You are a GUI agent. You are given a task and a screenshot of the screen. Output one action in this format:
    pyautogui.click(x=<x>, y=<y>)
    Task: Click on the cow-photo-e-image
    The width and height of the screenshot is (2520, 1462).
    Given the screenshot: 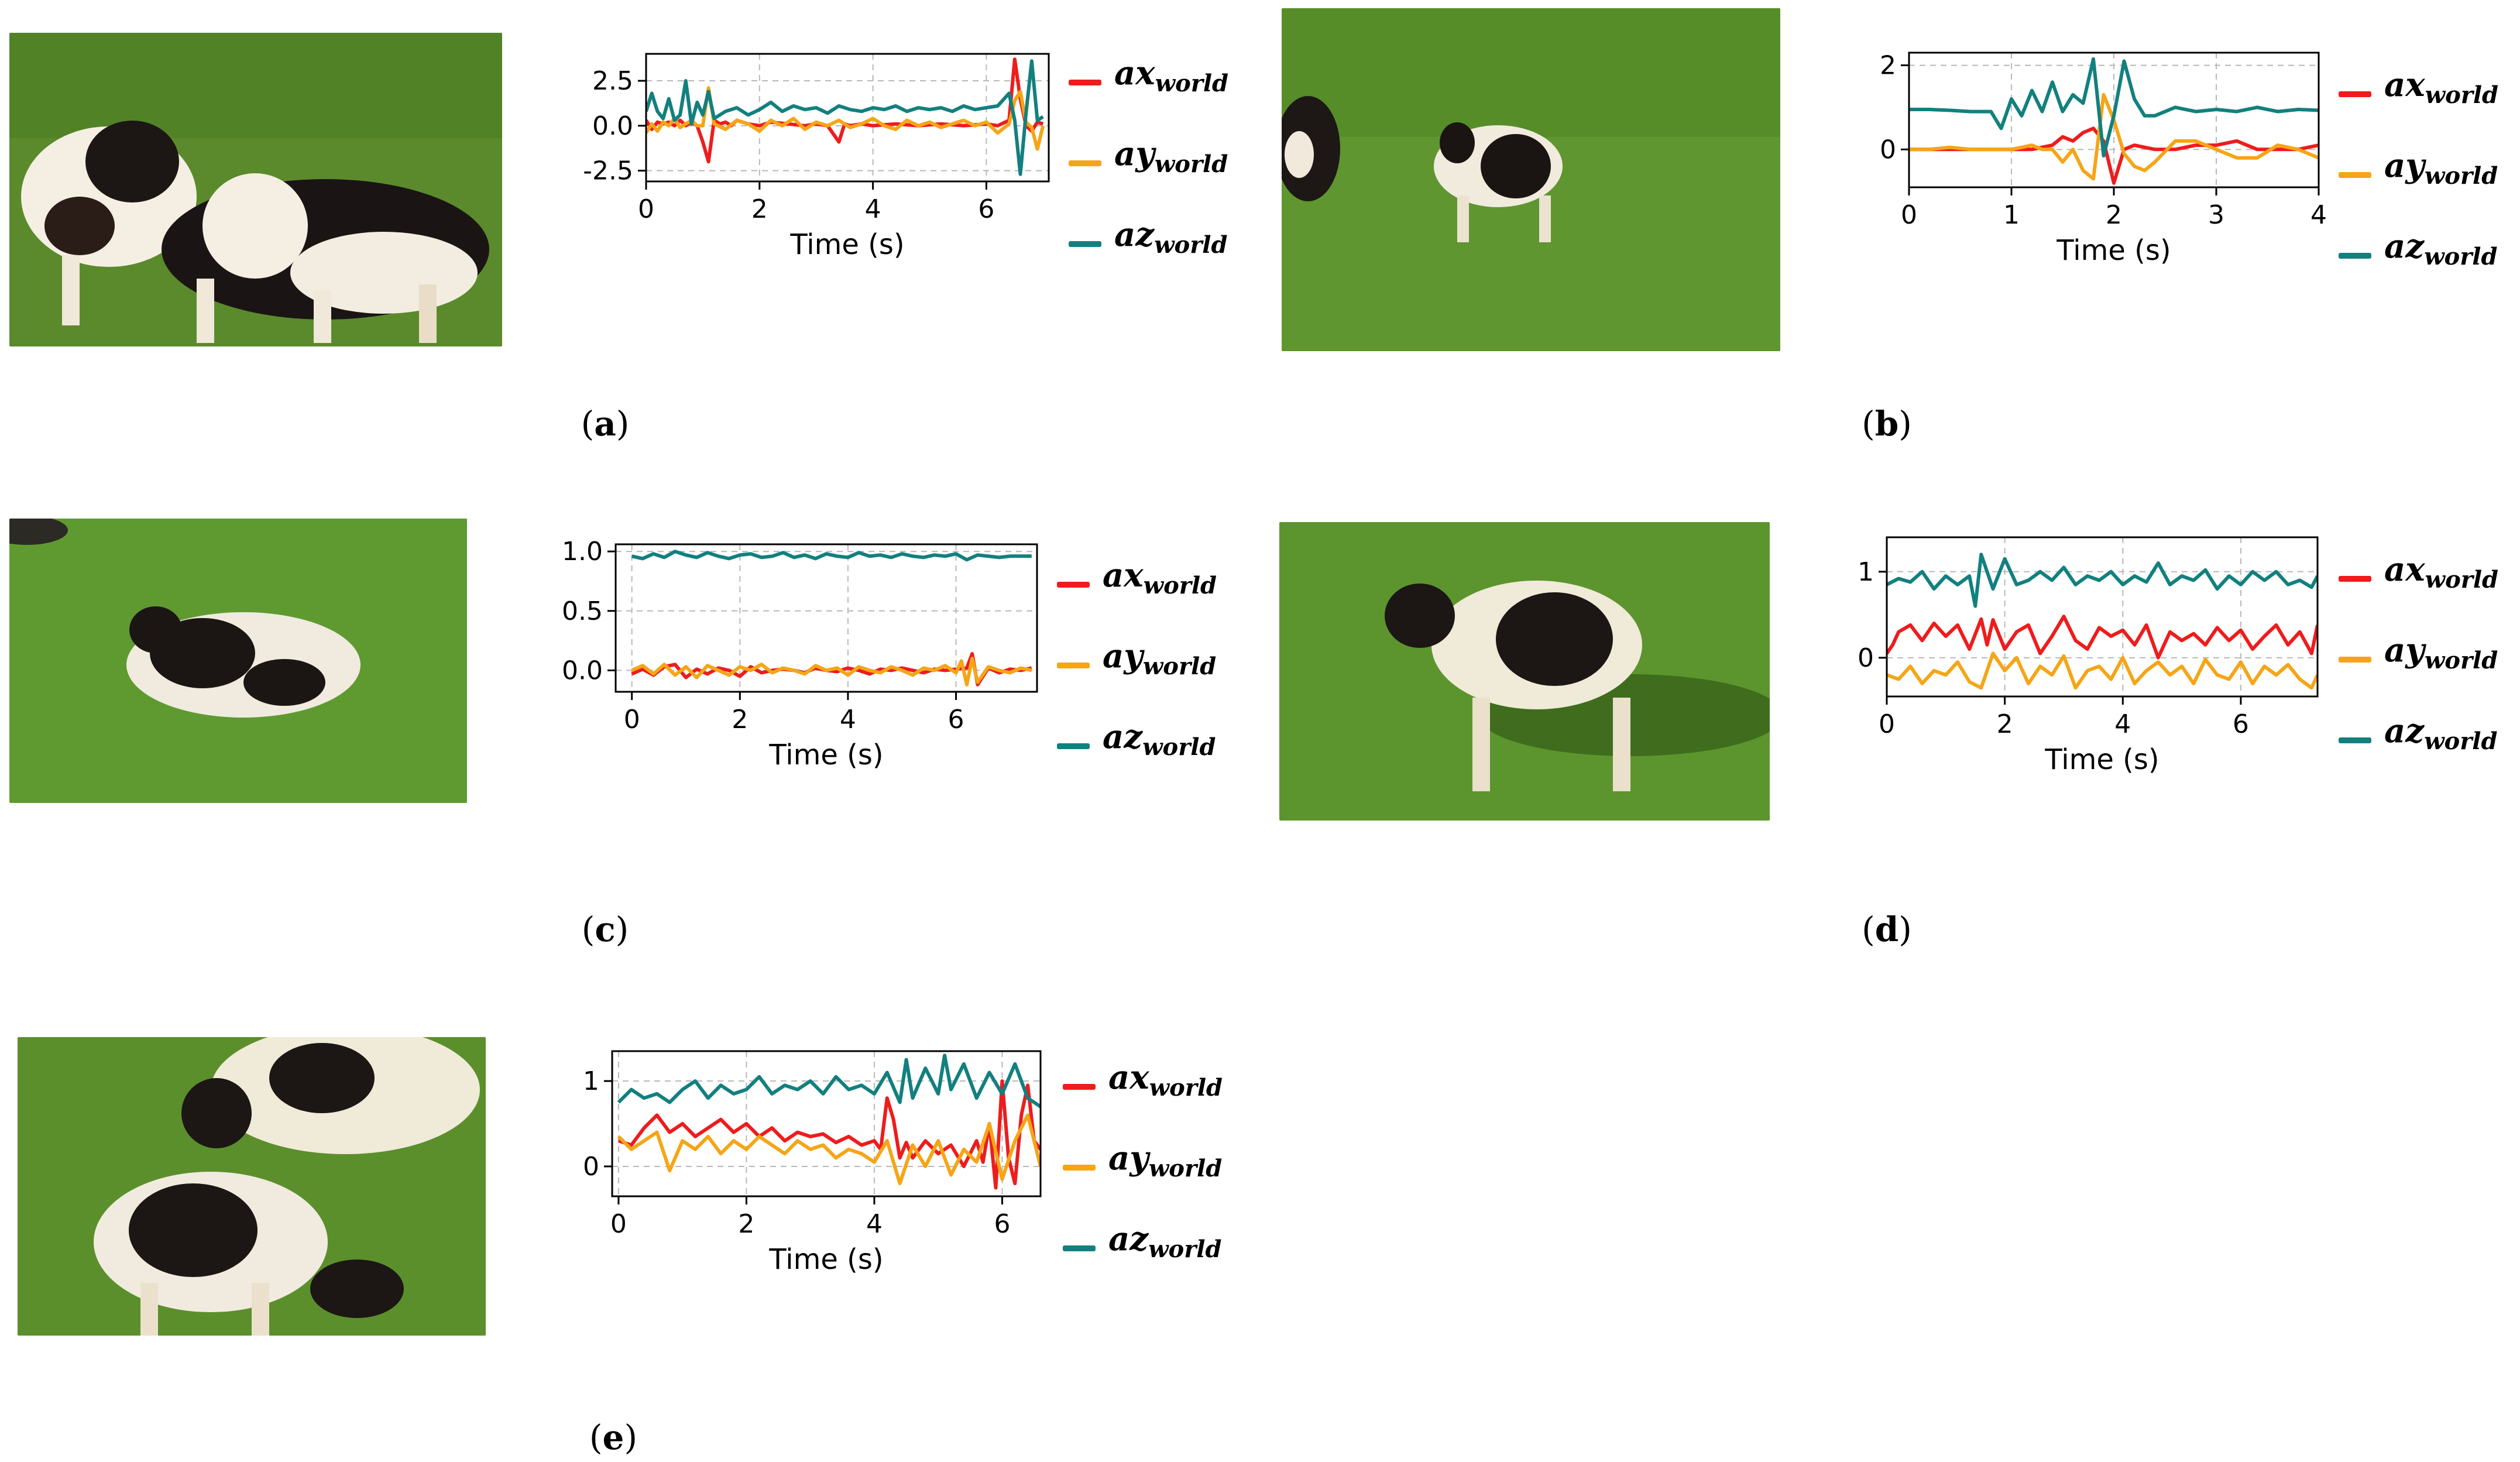 What is the action you would take?
    pyautogui.click(x=252, y=1186)
    